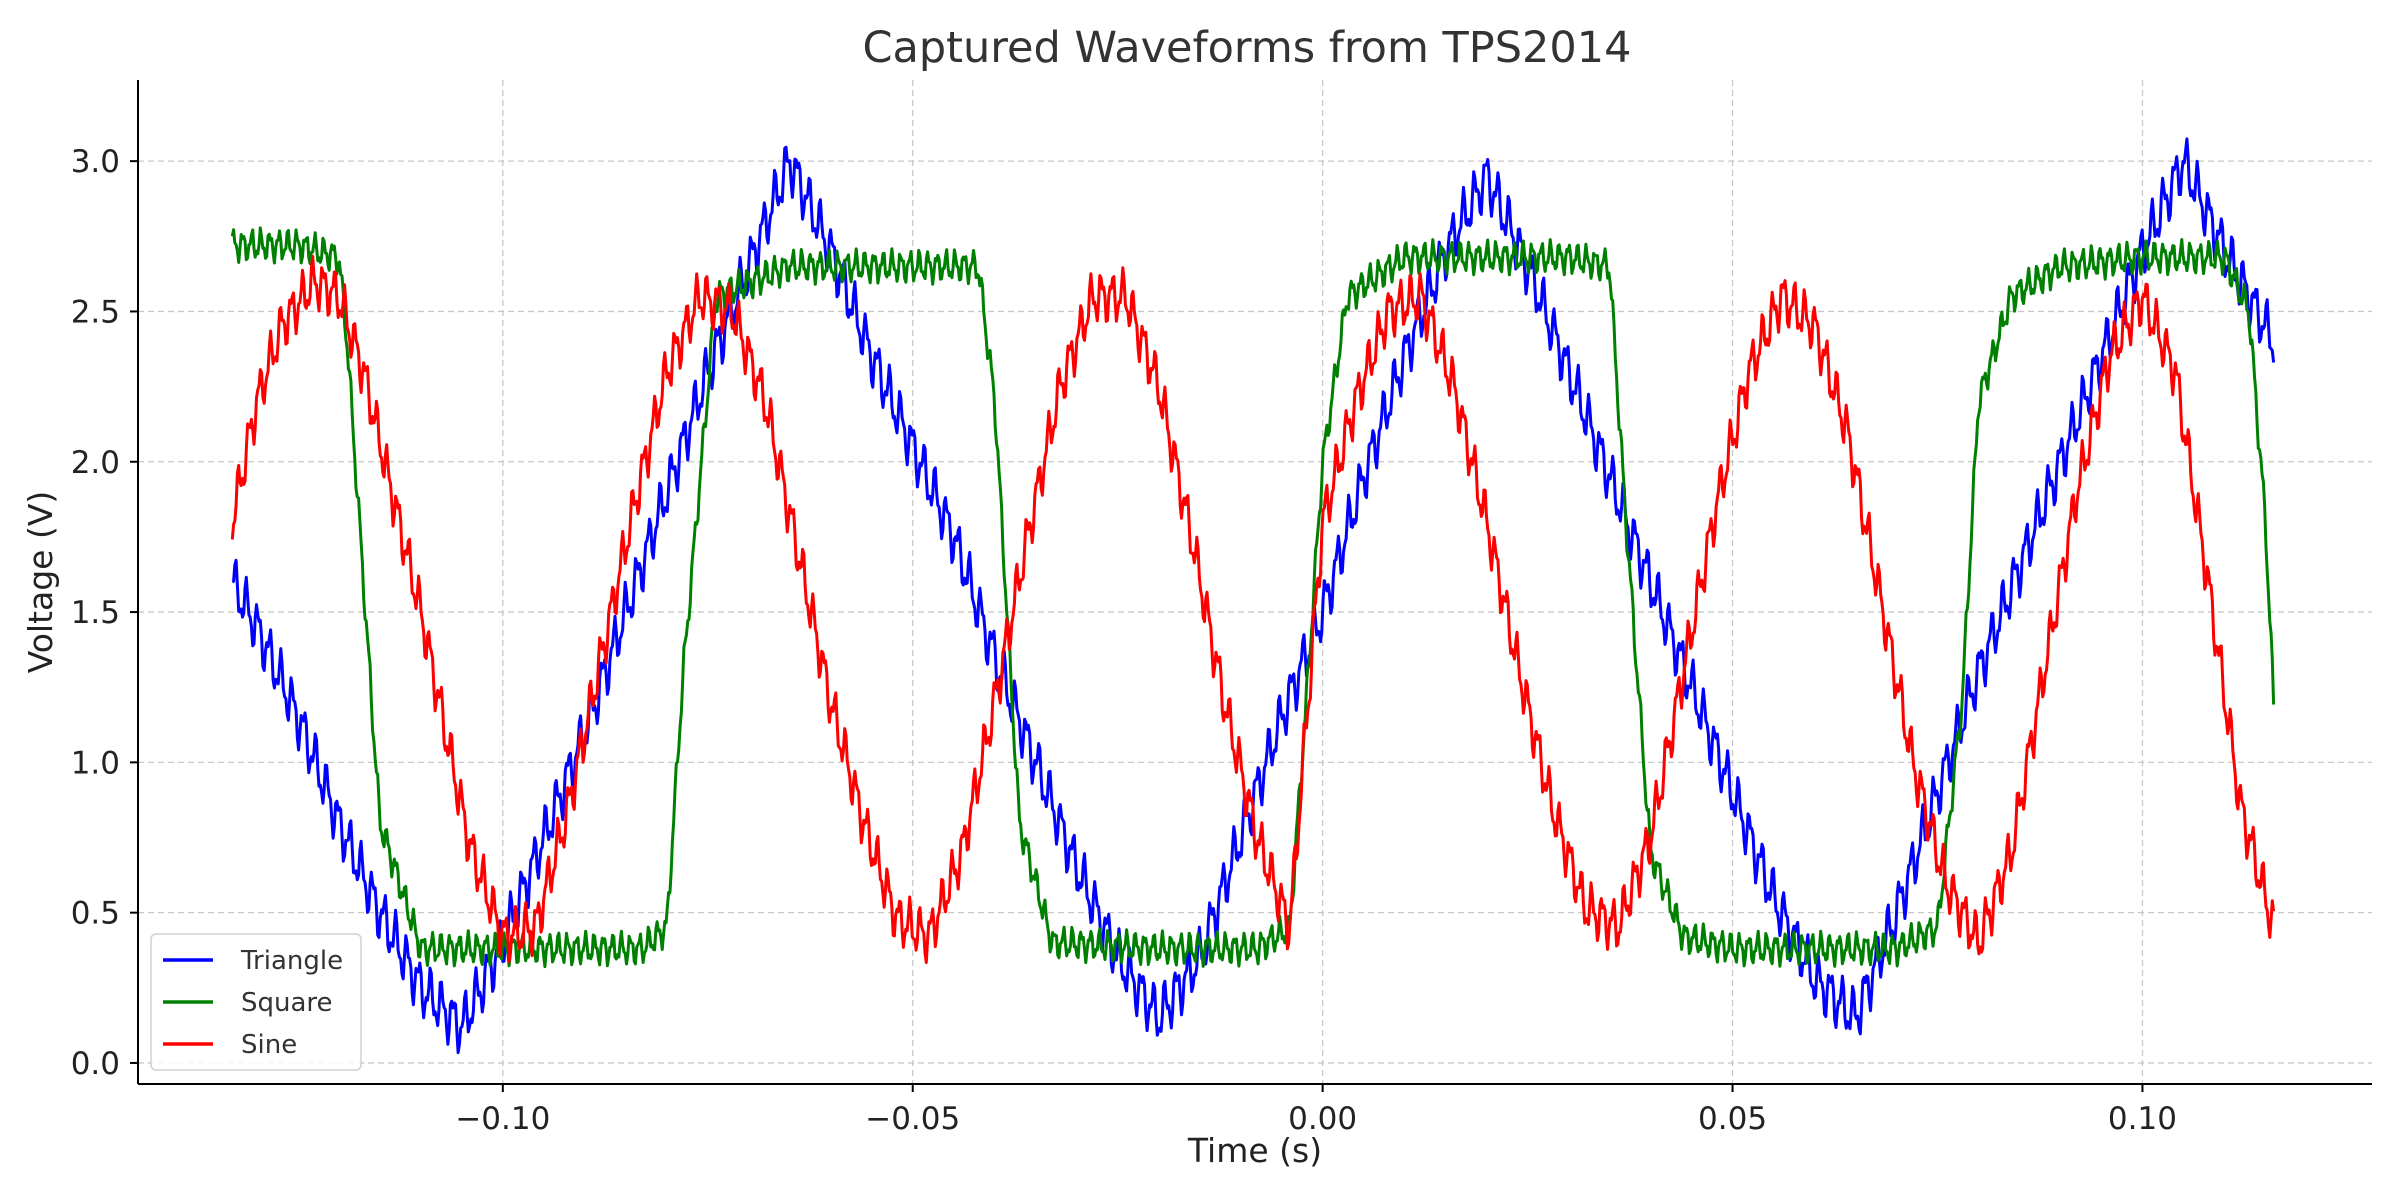 The height and width of the screenshot is (1200, 2400). I want to click on y-tick-label: 1.5, so click(95, 613).